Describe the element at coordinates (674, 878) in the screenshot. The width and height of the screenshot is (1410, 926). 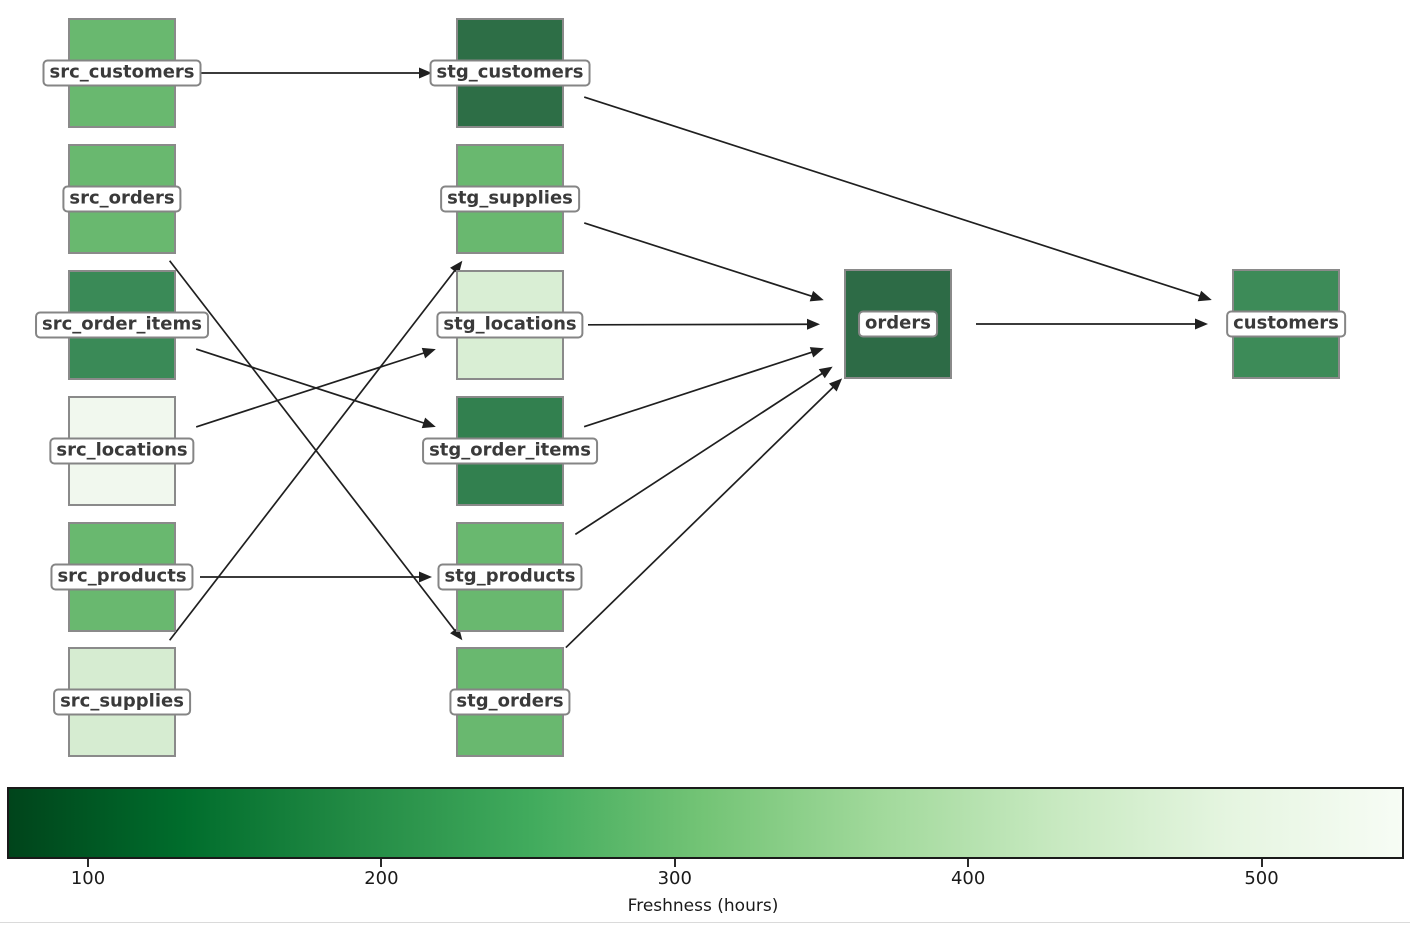
I see `colorbar-tick-label-300: 300` at that location.